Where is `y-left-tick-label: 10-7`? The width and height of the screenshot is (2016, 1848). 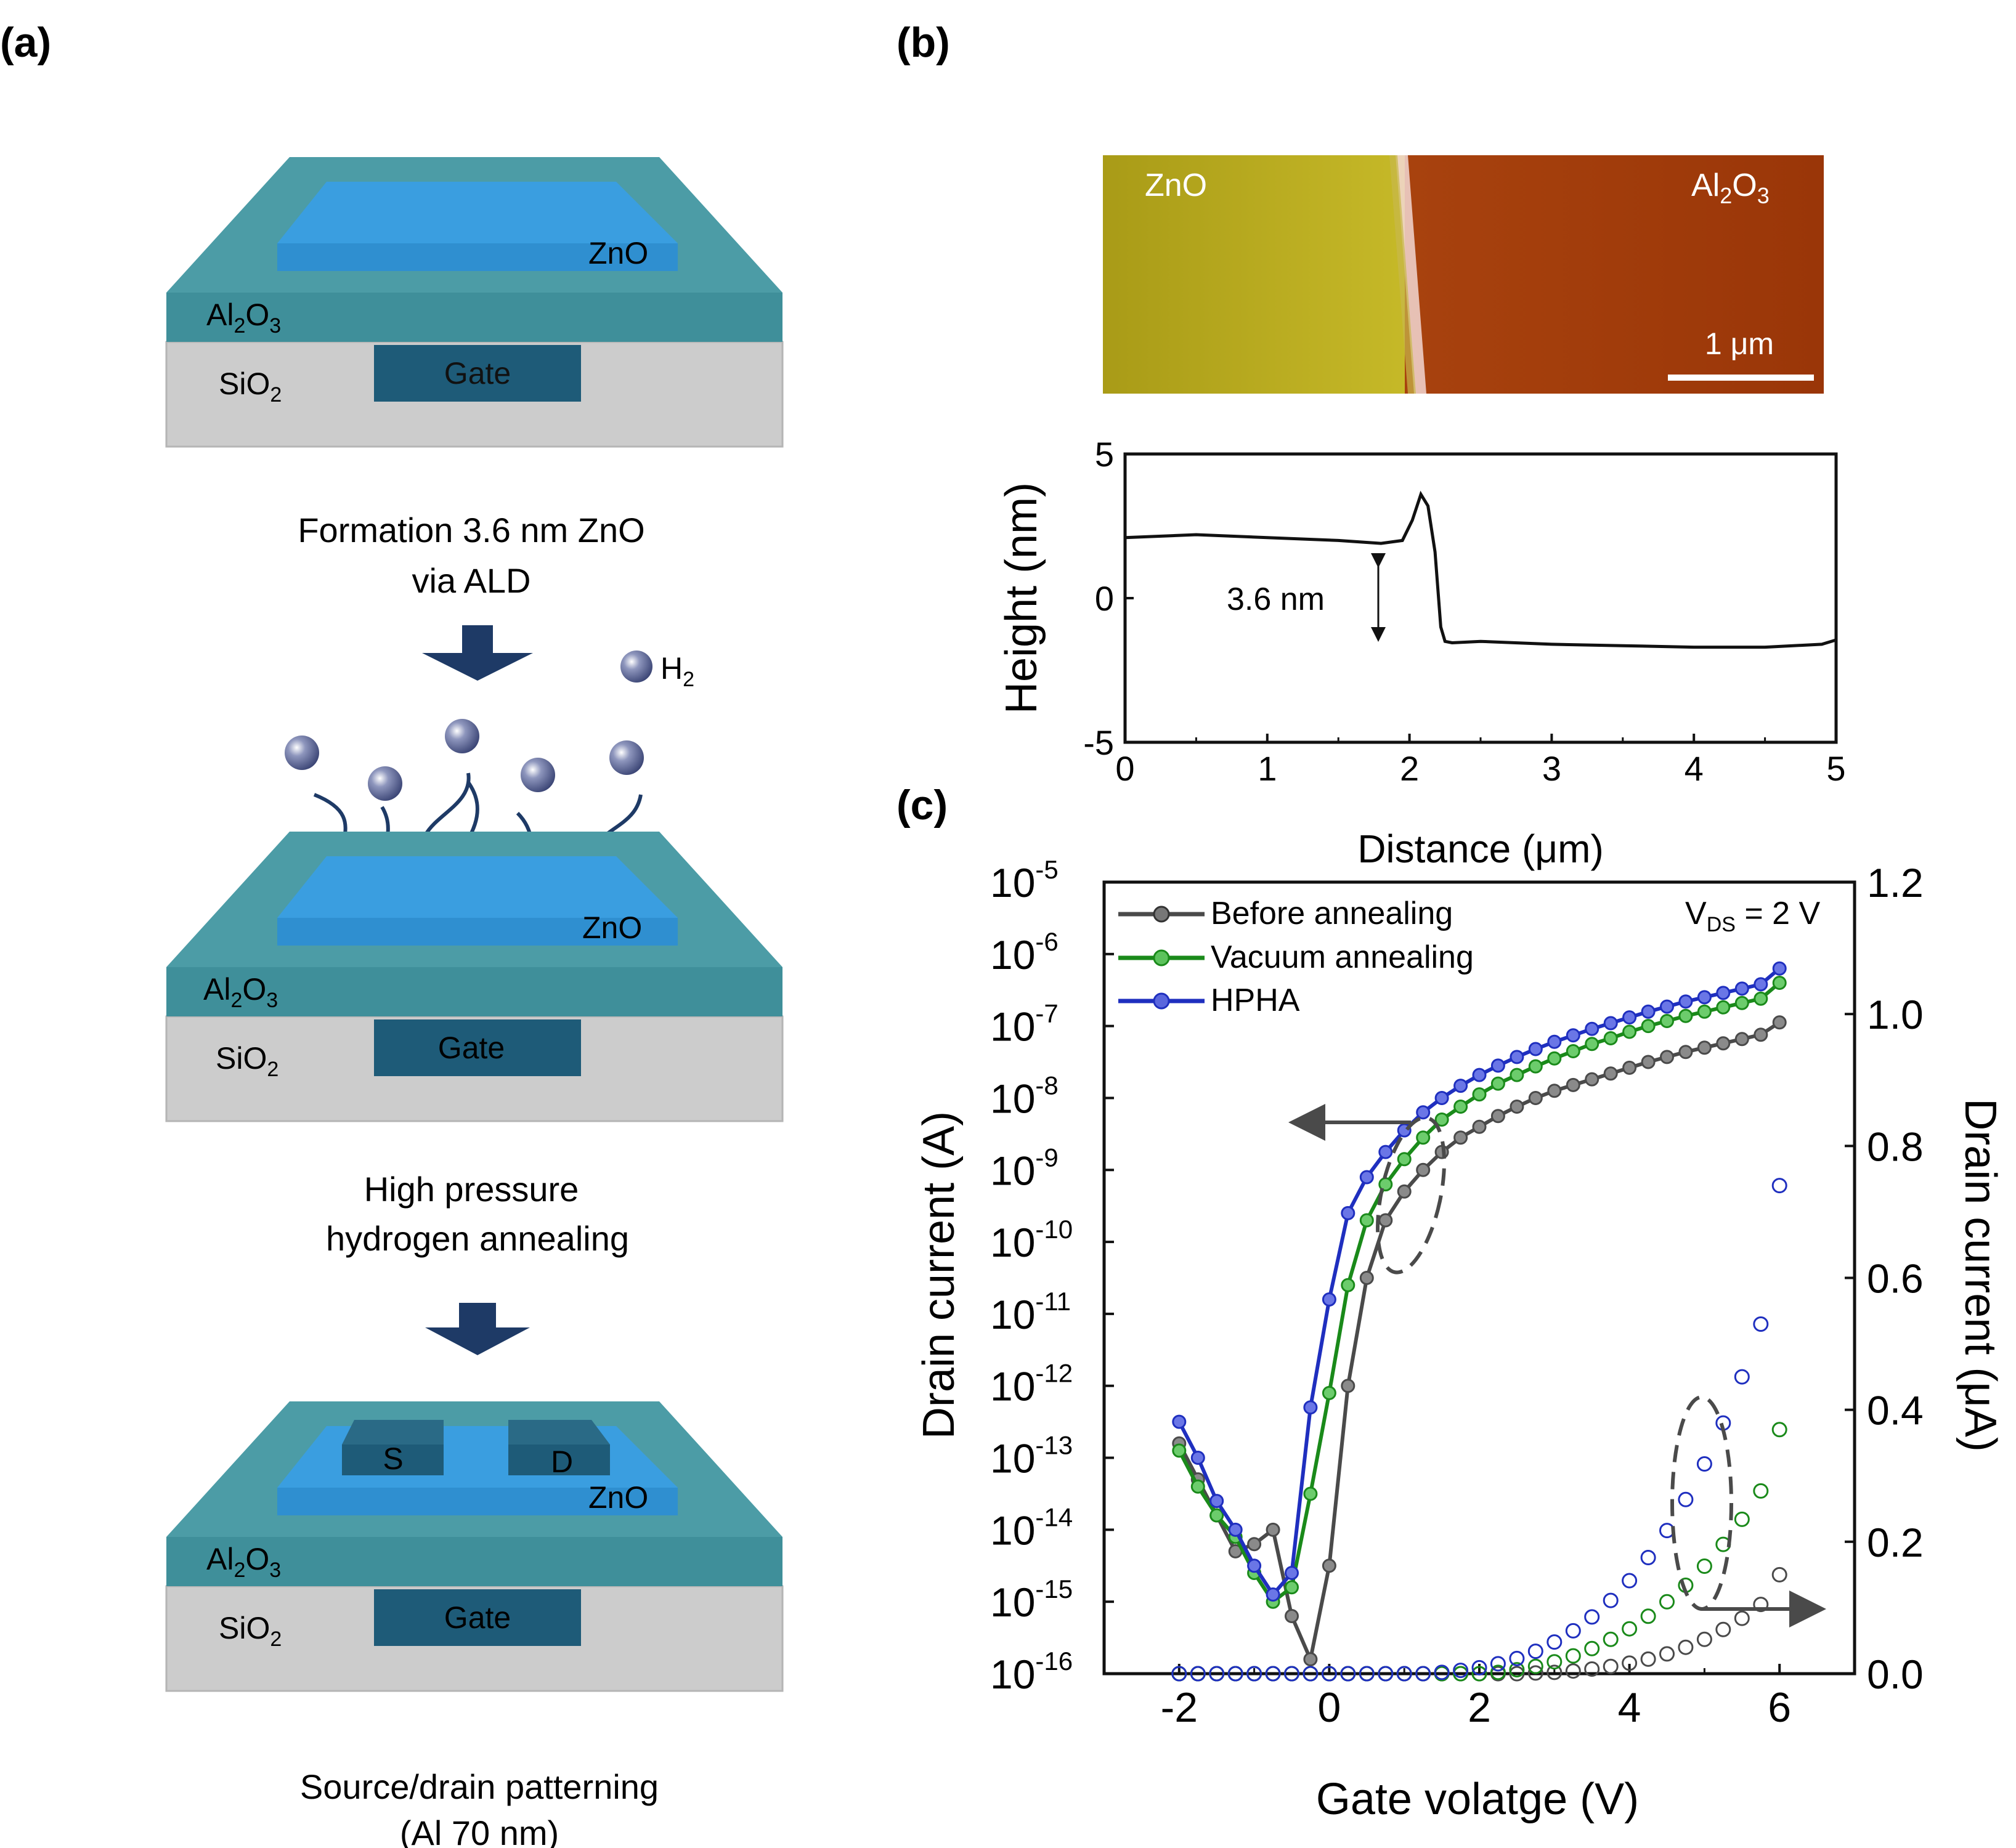 y-left-tick-label: 10-7 is located at coordinates (1024, 1024).